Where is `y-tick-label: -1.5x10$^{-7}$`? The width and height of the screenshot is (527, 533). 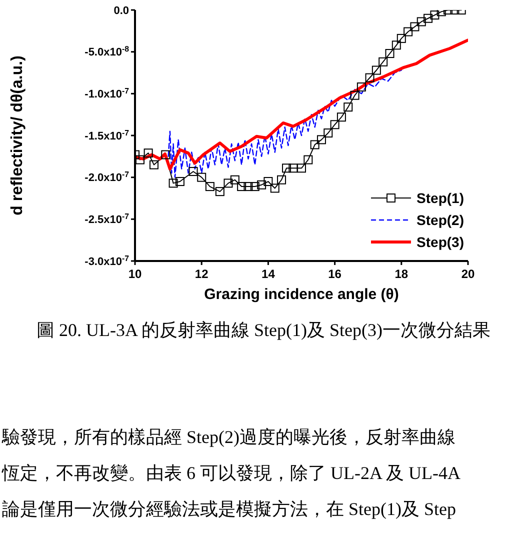
y-tick-label: -1.5x10$^{-7}$ is located at coordinates (107, 135).